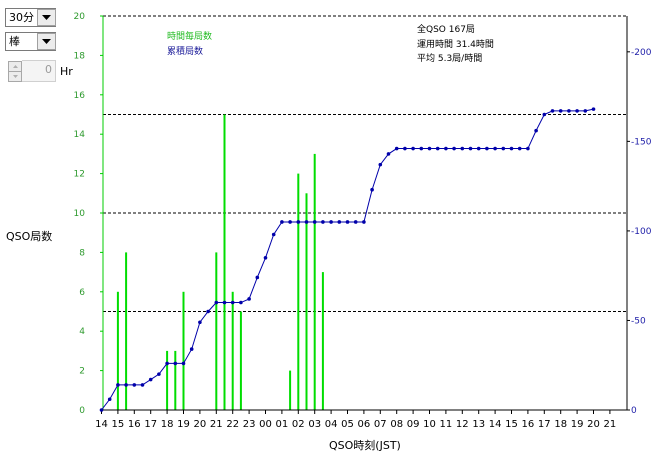  Describe the element at coordinates (641, 232) in the screenshot. I see `right-tick-label: -100` at that location.